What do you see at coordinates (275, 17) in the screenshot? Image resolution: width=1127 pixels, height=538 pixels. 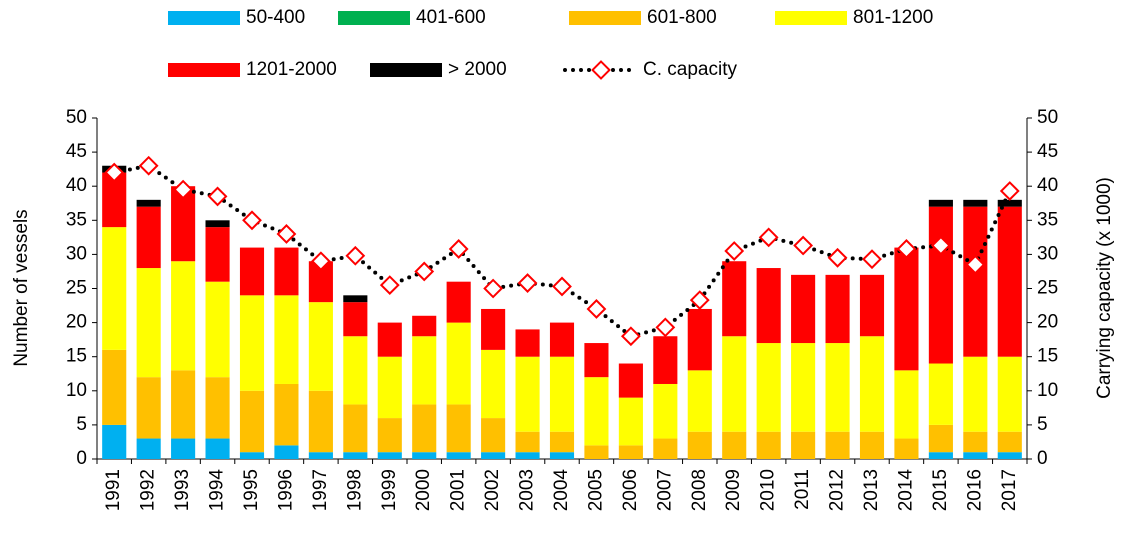 I see `legend-label: 50-400` at bounding box center [275, 17].